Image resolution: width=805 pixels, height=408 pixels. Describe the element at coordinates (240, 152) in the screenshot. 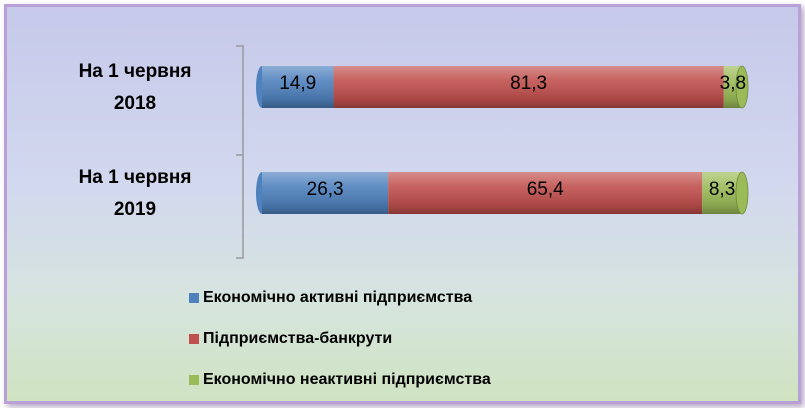

I see `category-axis` at that location.